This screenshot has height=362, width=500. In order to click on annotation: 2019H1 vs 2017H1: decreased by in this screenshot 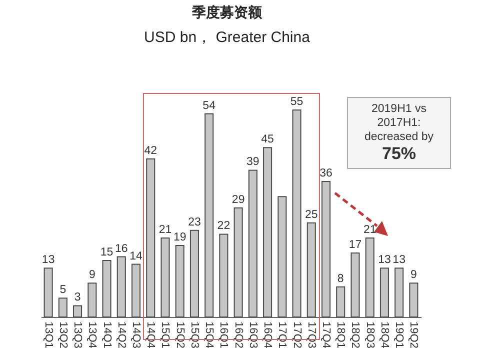, I will do `click(399, 123)`.